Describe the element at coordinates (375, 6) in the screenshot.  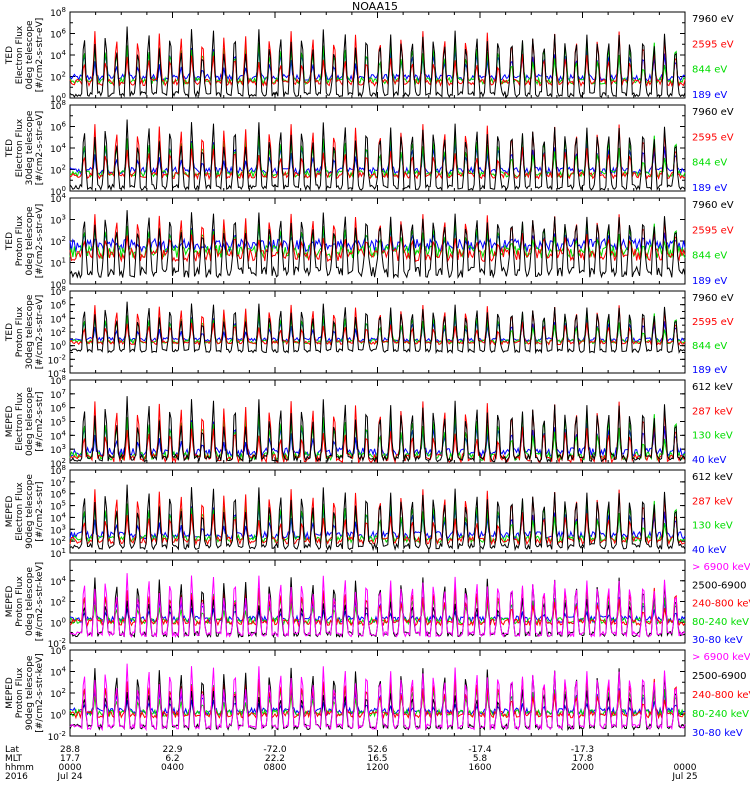
I see `page-title: NOAA15` at that location.